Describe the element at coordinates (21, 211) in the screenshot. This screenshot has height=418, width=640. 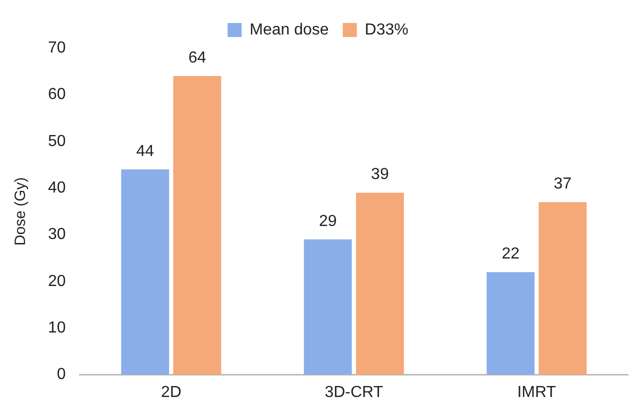
I see `y-axis-title: Dose (Gy)` at that location.